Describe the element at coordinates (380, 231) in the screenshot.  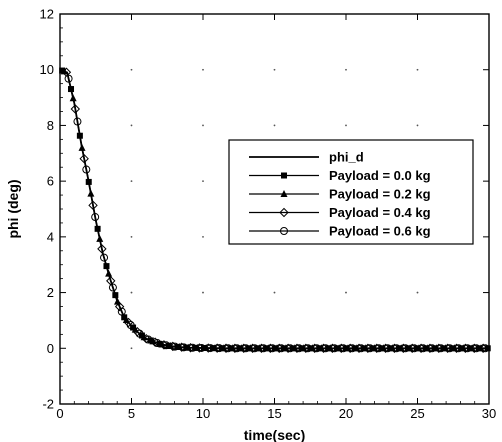
I see `legend-label: Payload = 0.6 kg` at that location.